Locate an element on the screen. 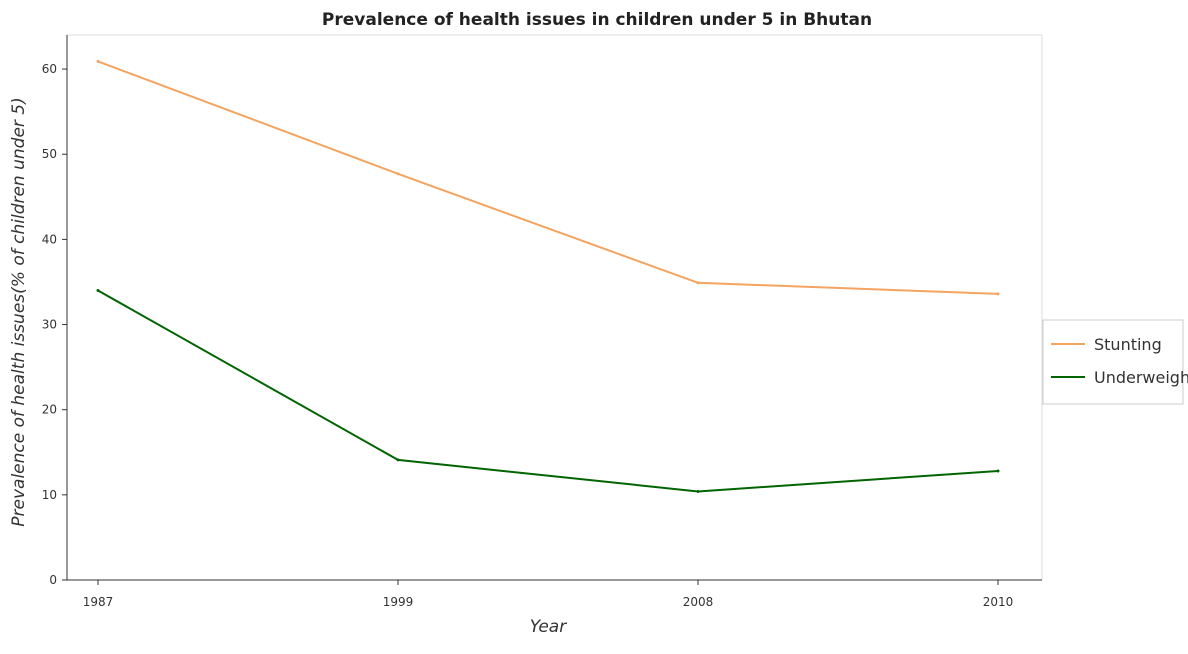 This screenshot has width=1188, height=654. y-tick-label: 20 is located at coordinates (49, 410).